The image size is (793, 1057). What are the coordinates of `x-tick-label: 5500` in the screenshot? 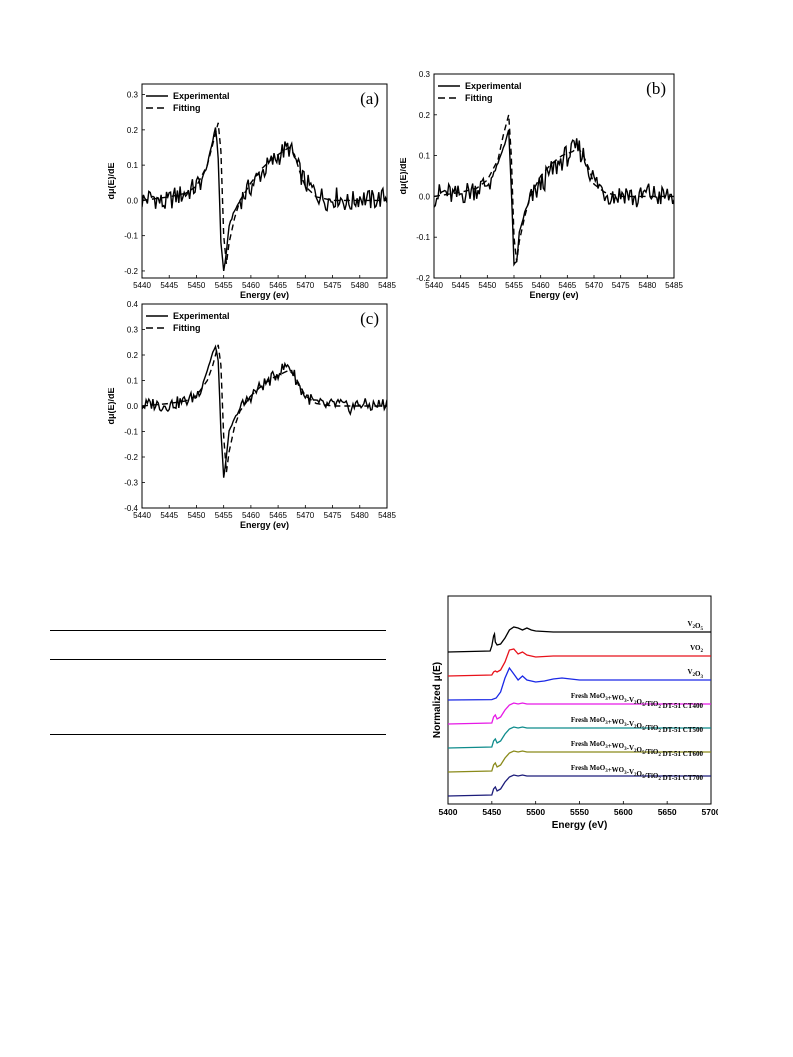 It's located at (535, 812).